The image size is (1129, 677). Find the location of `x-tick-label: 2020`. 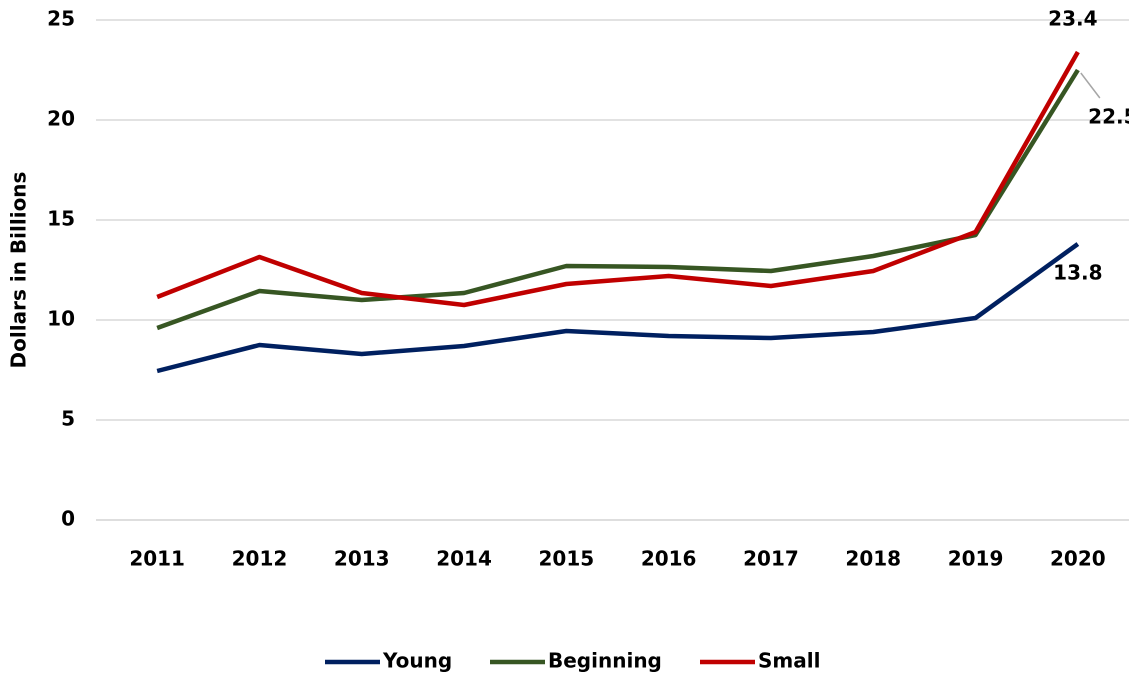

x-tick-label: 2020 is located at coordinates (1078, 559).